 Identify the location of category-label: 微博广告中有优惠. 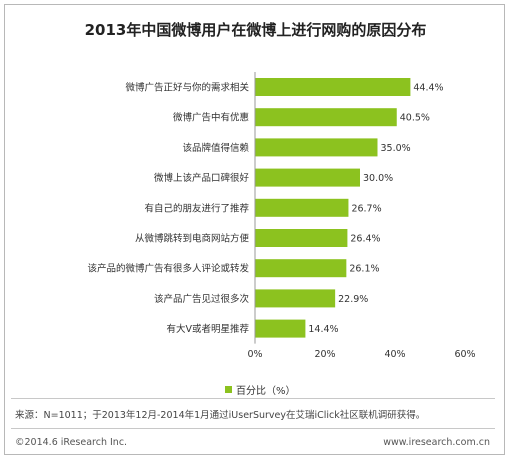
(211, 118).